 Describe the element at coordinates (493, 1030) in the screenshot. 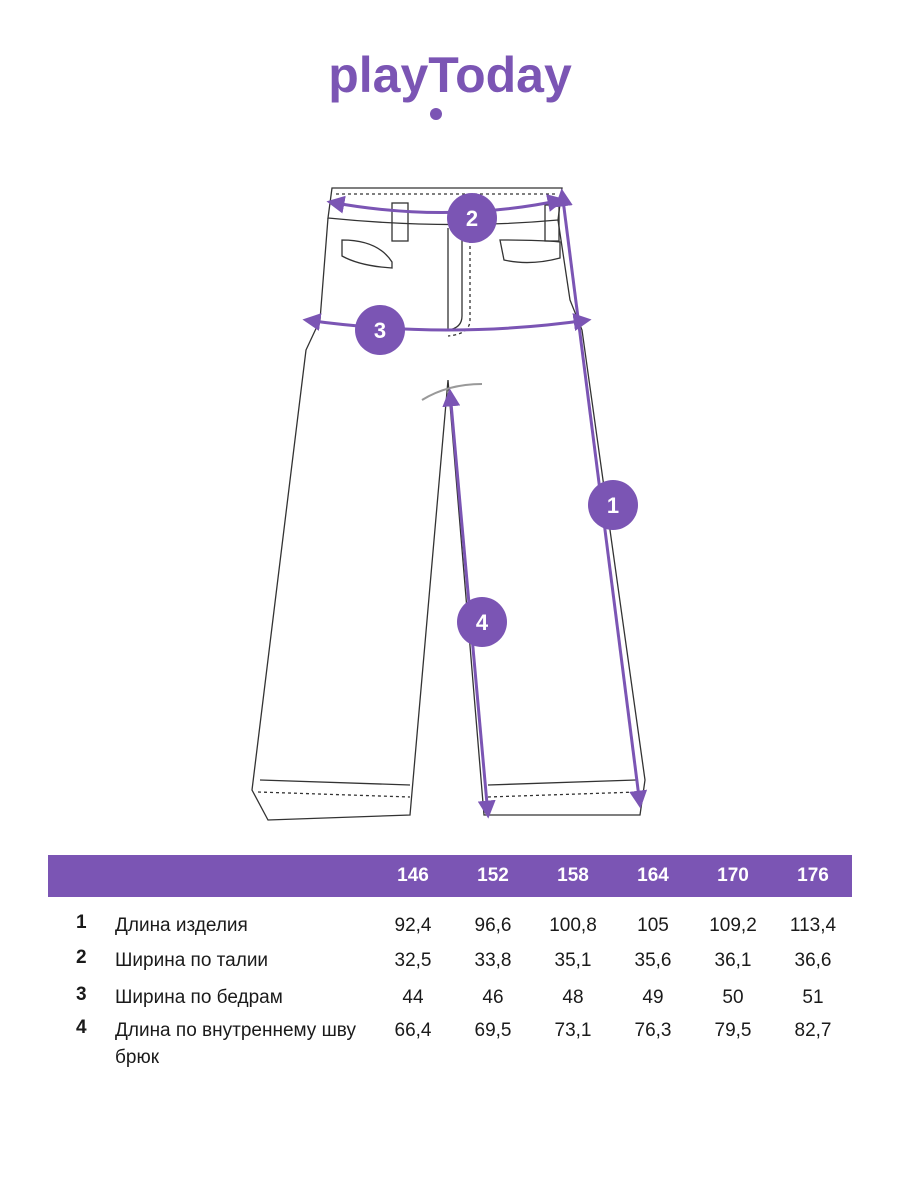

I see `cell: 69,5` at that location.